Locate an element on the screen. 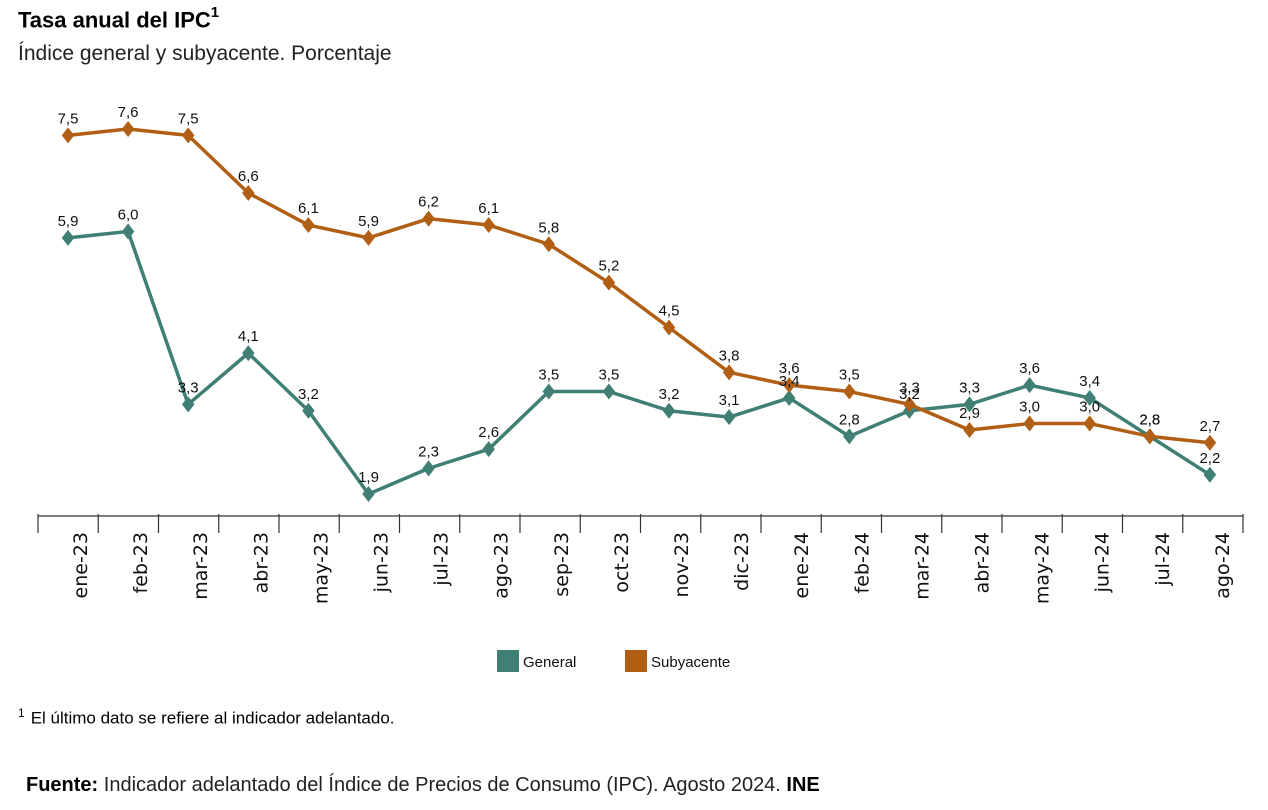 The height and width of the screenshot is (810, 1268). data-label-subyacente: 5,8 is located at coordinates (548, 227).